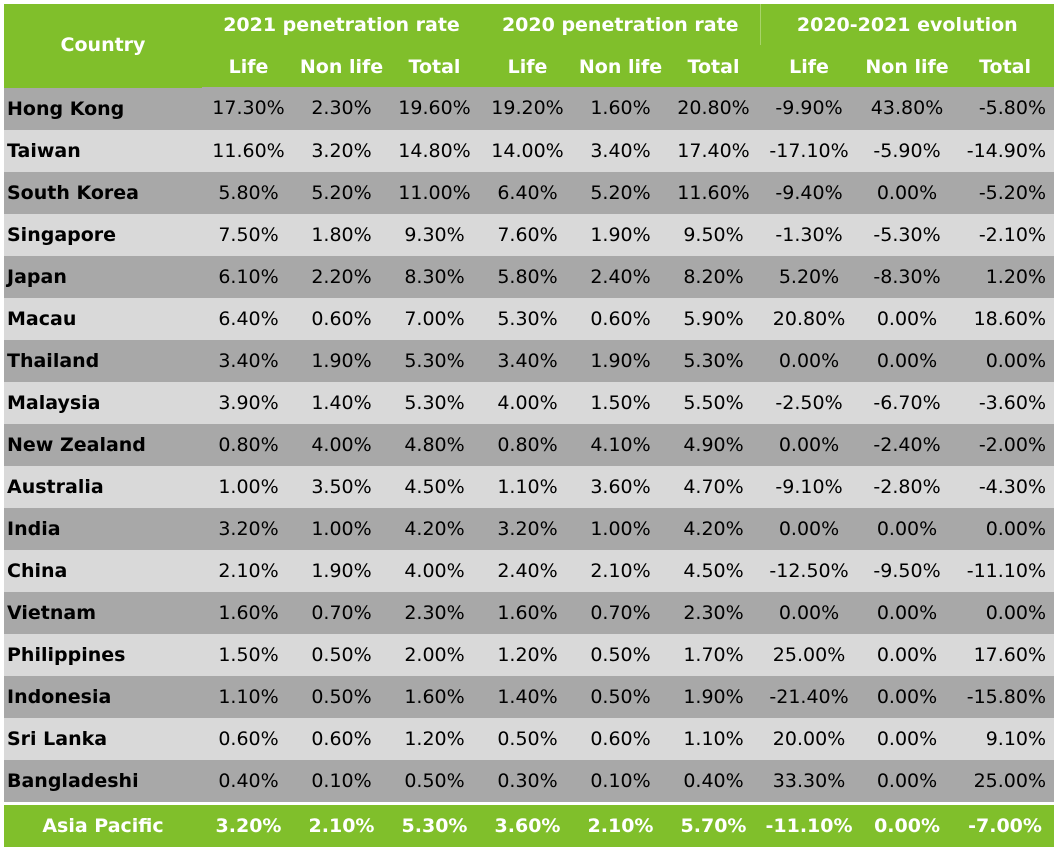 The height and width of the screenshot is (850, 1058). Describe the element at coordinates (434, 654) in the screenshot. I see `value-cell: 2.00%` at that location.